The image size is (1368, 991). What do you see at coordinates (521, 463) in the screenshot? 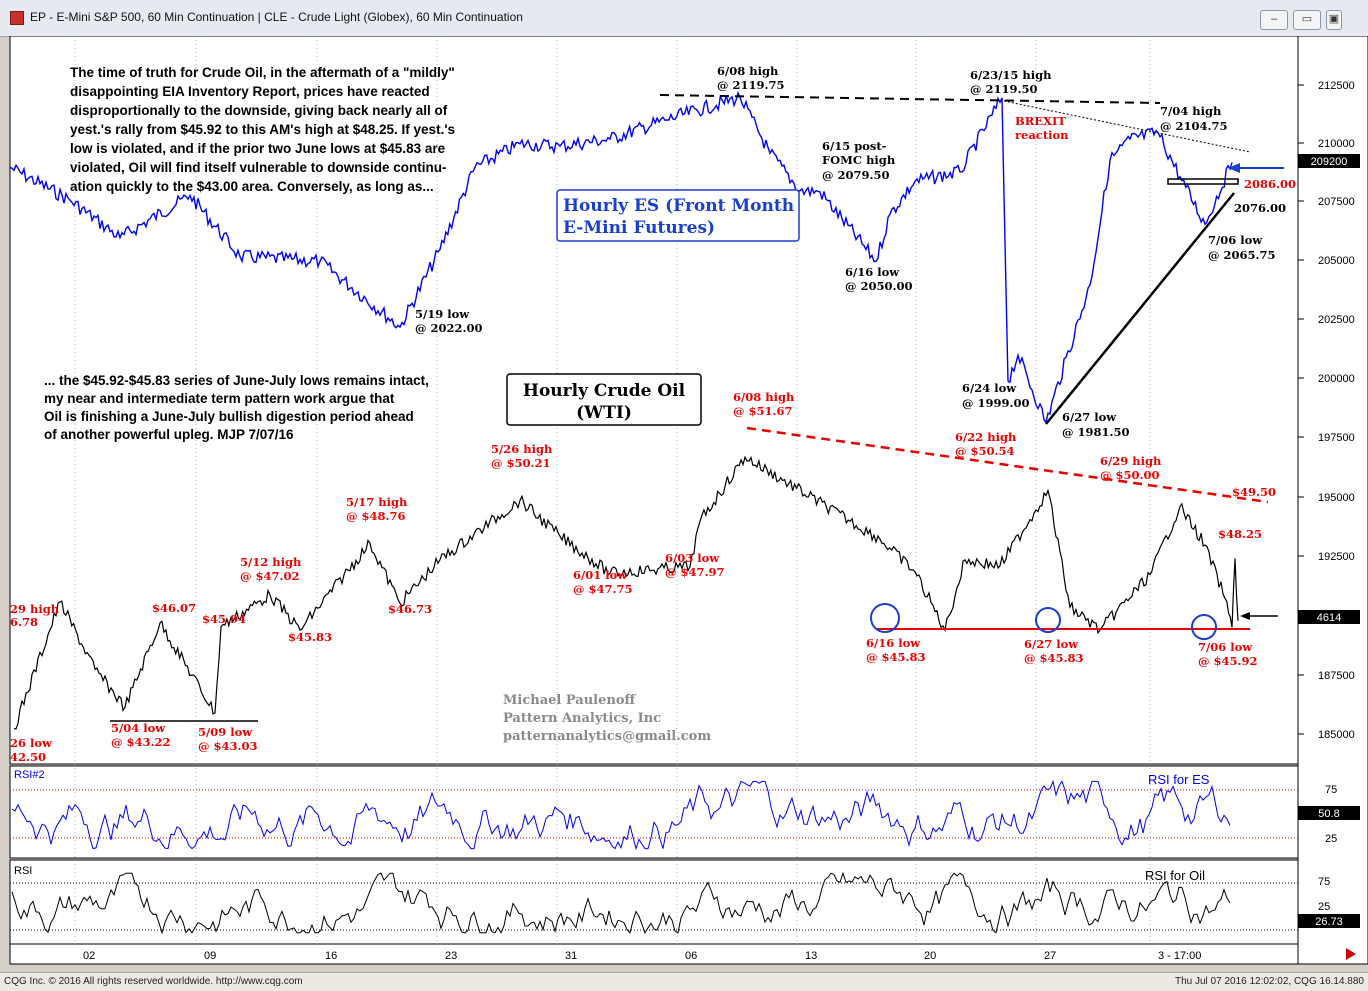
I see `svg-text: @ $50.21` at bounding box center [521, 463].